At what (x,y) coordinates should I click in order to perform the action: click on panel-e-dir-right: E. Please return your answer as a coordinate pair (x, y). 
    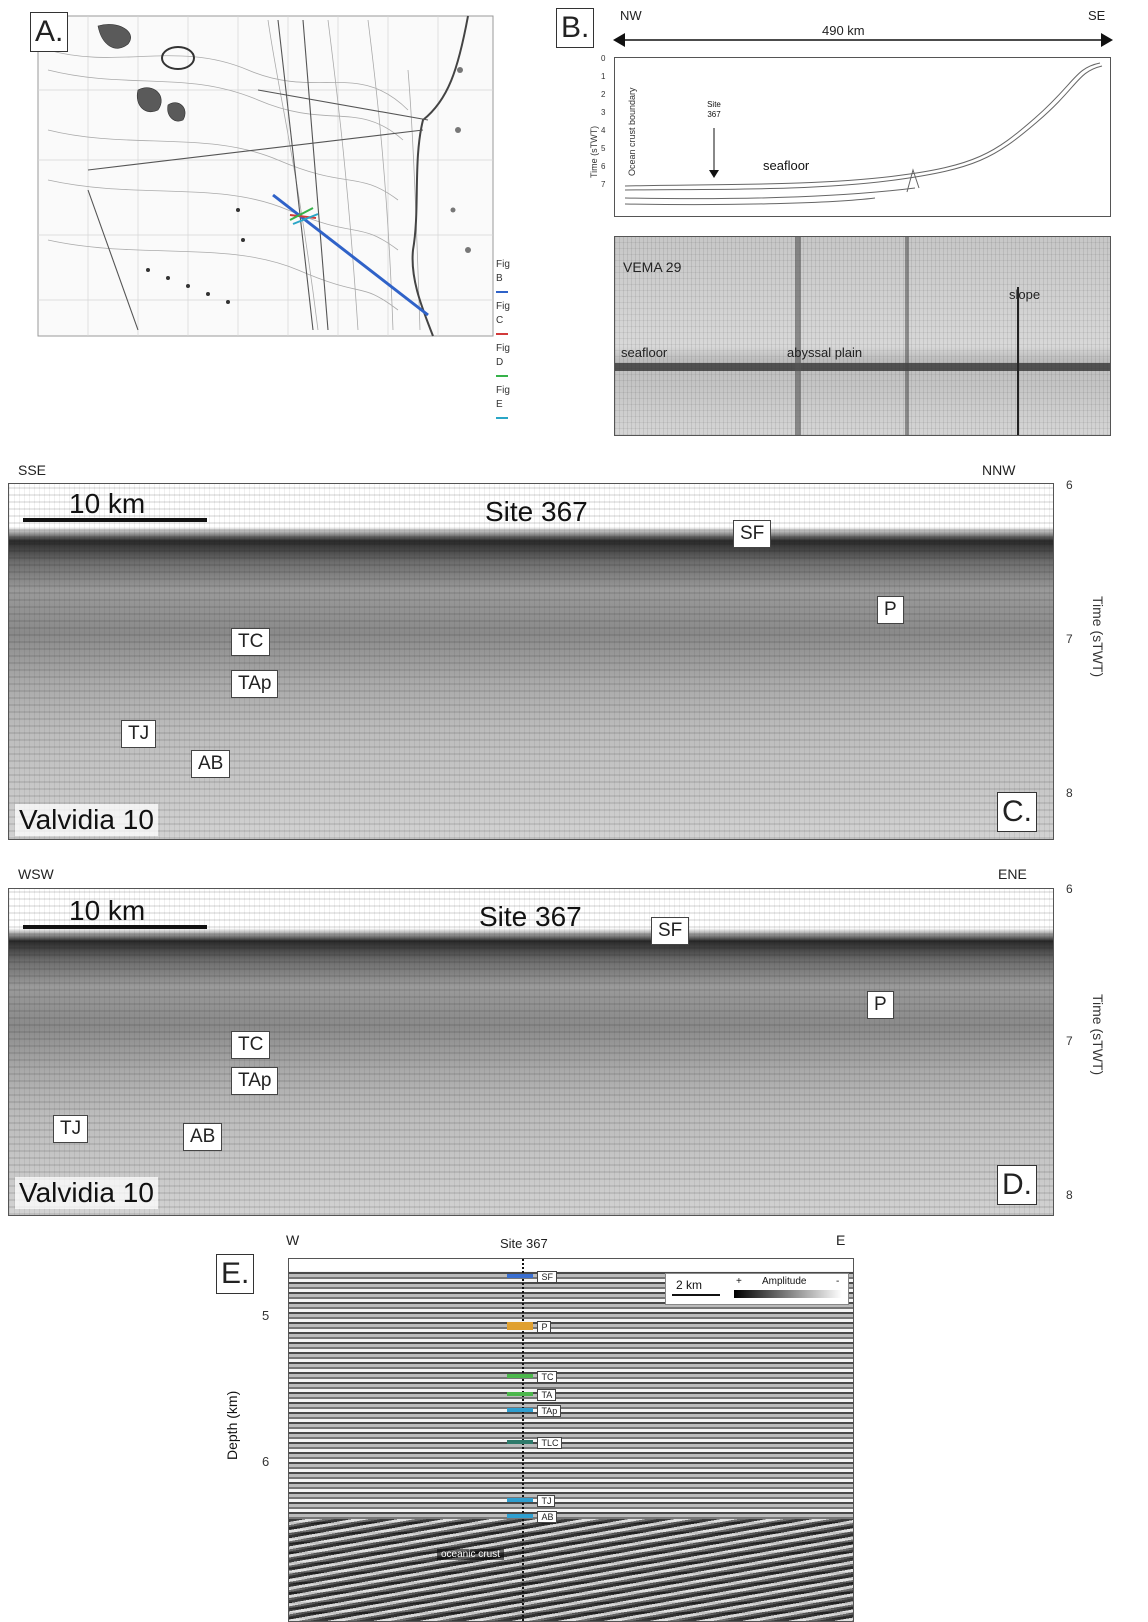
    Looking at the image, I should click on (841, 1240).